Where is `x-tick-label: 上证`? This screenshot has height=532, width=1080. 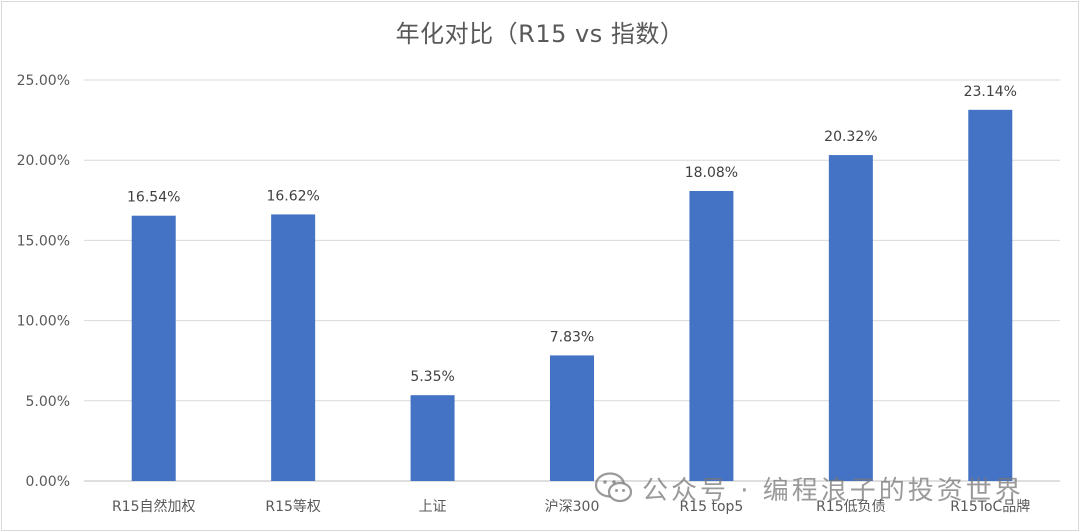 x-tick-label: 上证 is located at coordinates (433, 507).